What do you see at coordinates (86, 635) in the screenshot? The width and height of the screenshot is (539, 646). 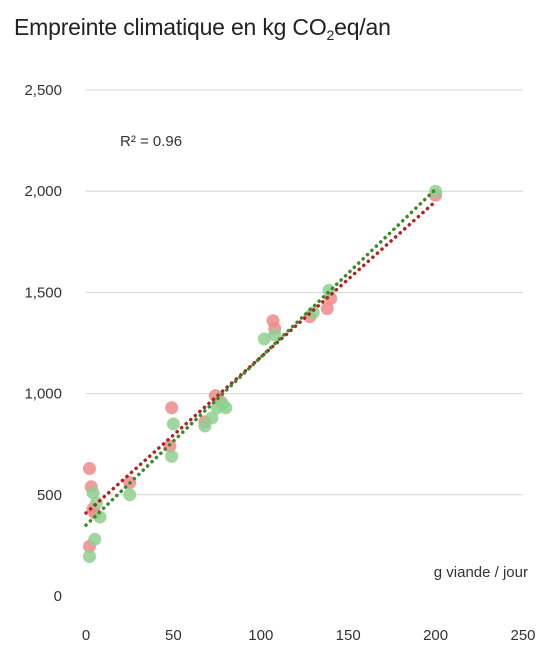 I see `x-tick-label: 0` at bounding box center [86, 635].